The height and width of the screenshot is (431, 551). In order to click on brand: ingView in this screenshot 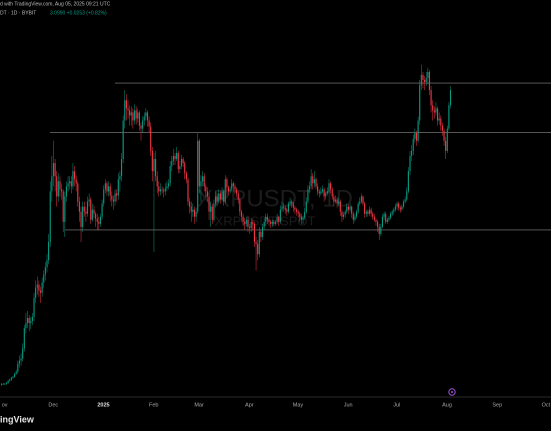, I will do `click(17, 419)`.